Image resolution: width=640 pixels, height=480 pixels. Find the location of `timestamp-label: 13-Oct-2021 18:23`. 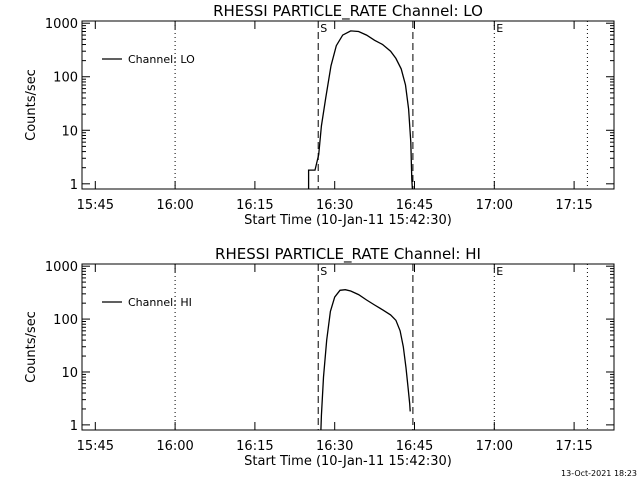

timestamp-label: 13-Oct-2021 18:23 is located at coordinates (599, 473).